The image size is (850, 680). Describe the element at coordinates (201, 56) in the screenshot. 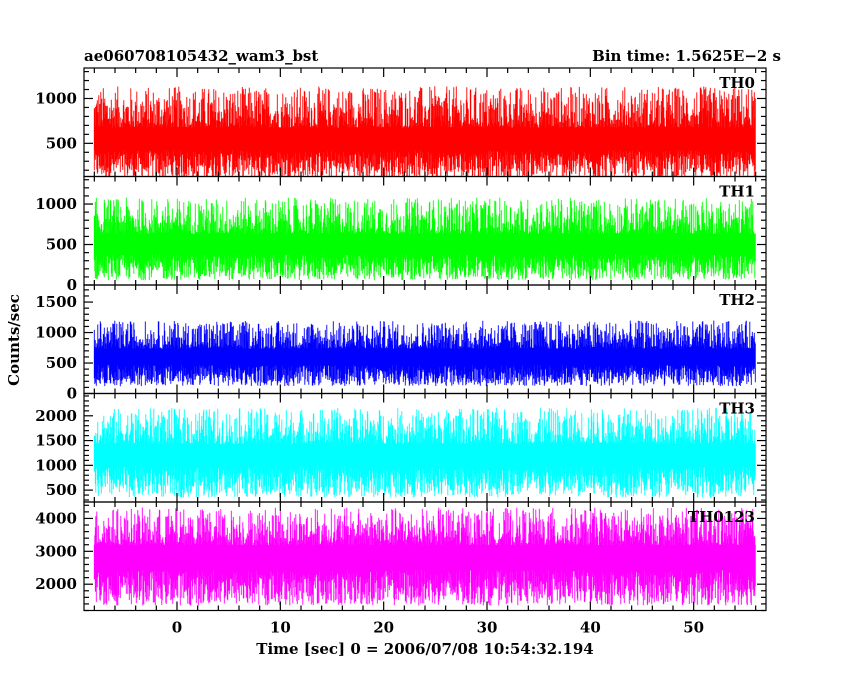

I see `chart-title-left: ae060708105432_wam3_bst` at that location.